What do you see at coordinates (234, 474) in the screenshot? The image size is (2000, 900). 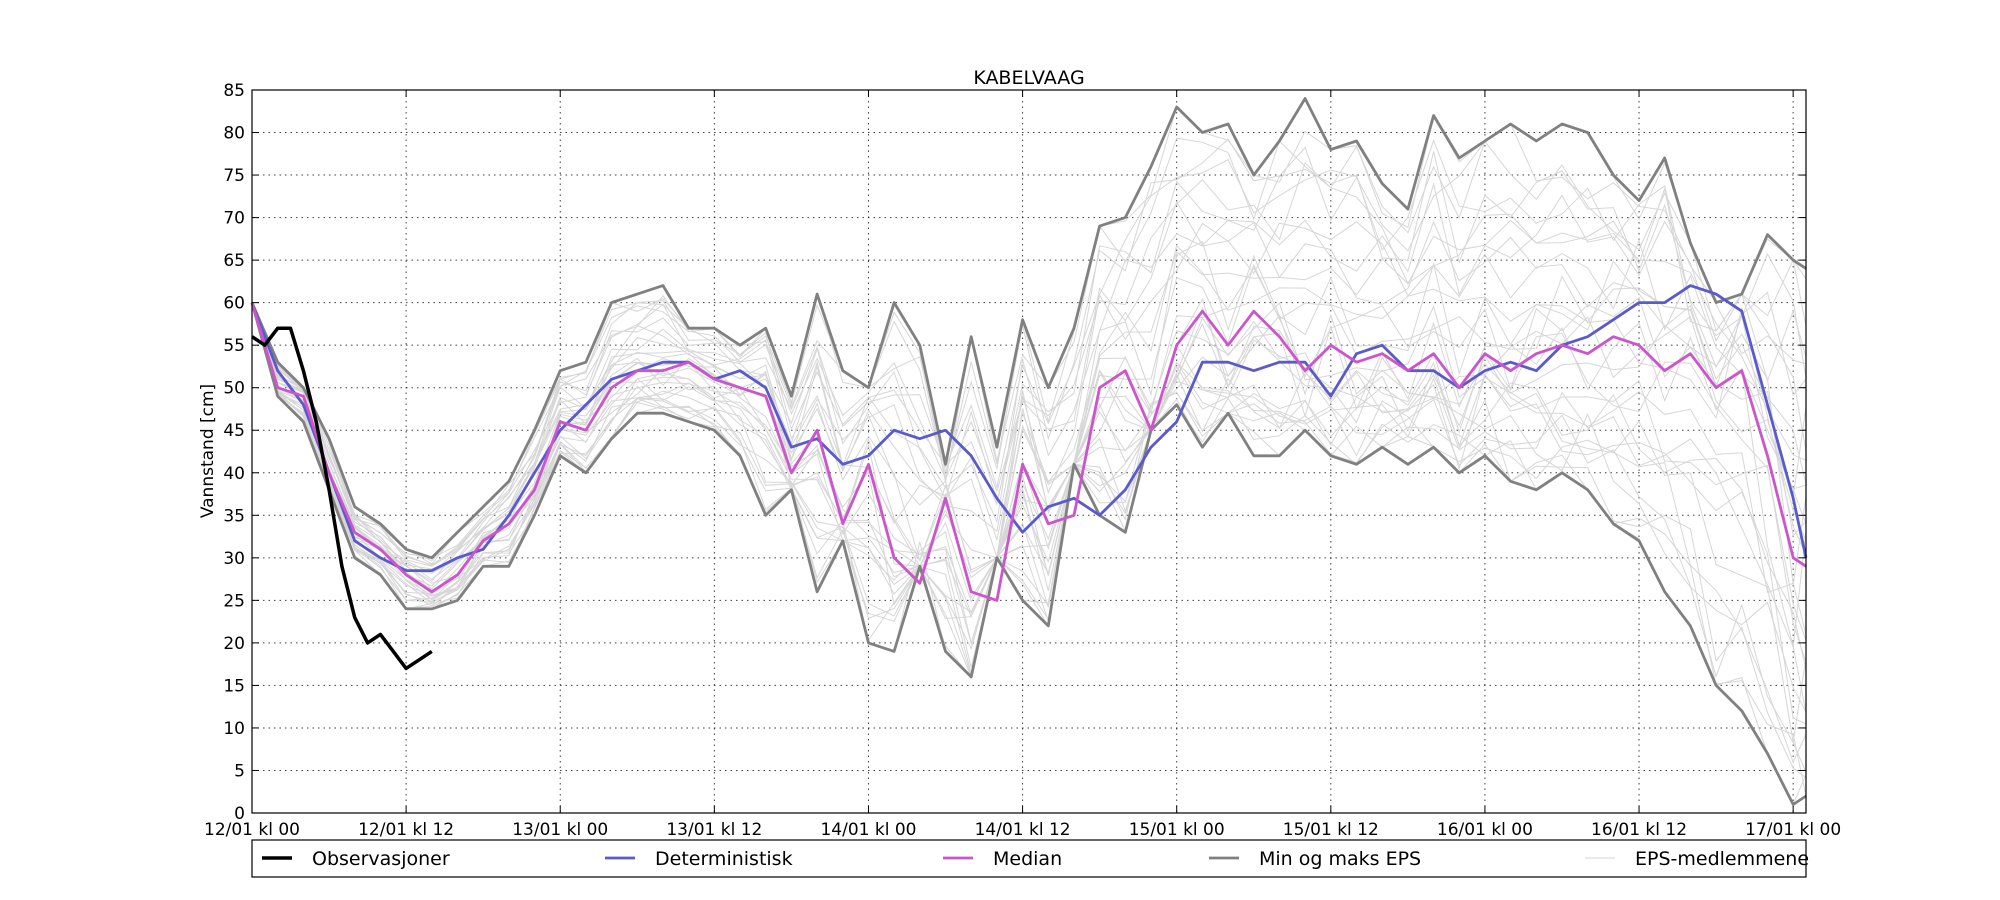 I see `y-tick-label: 40` at bounding box center [234, 474].